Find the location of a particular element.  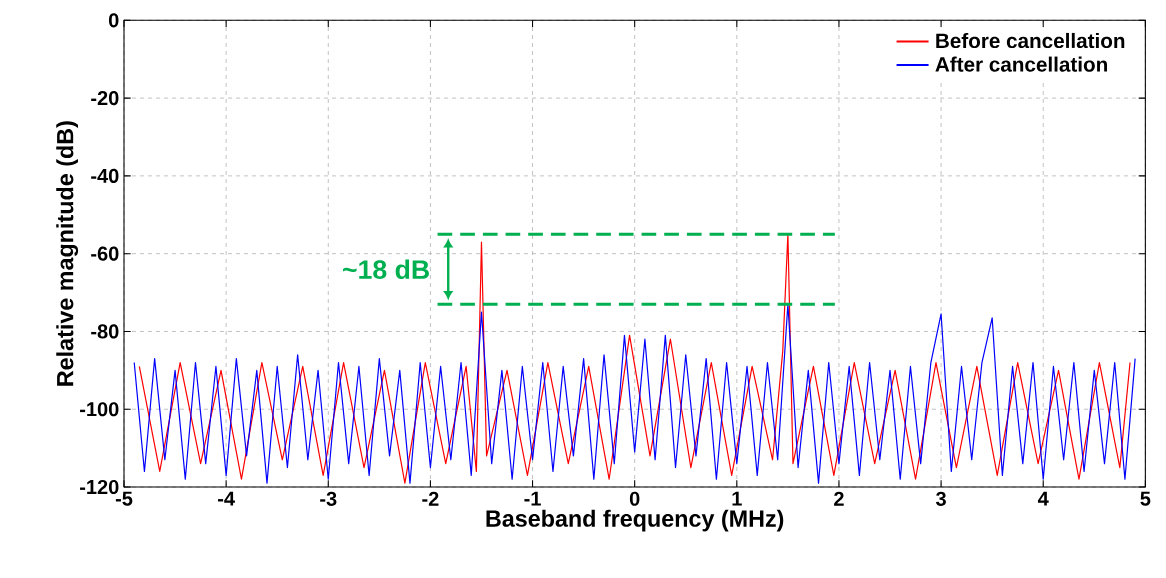

y-tick-label: -40 is located at coordinates (105, 175).